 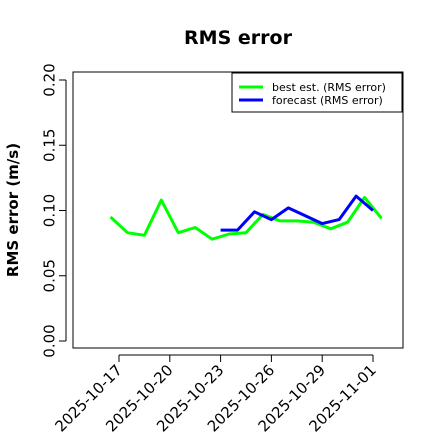 What do you see at coordinates (238, 38) in the screenshot?
I see `chart-title: RMS error` at bounding box center [238, 38].